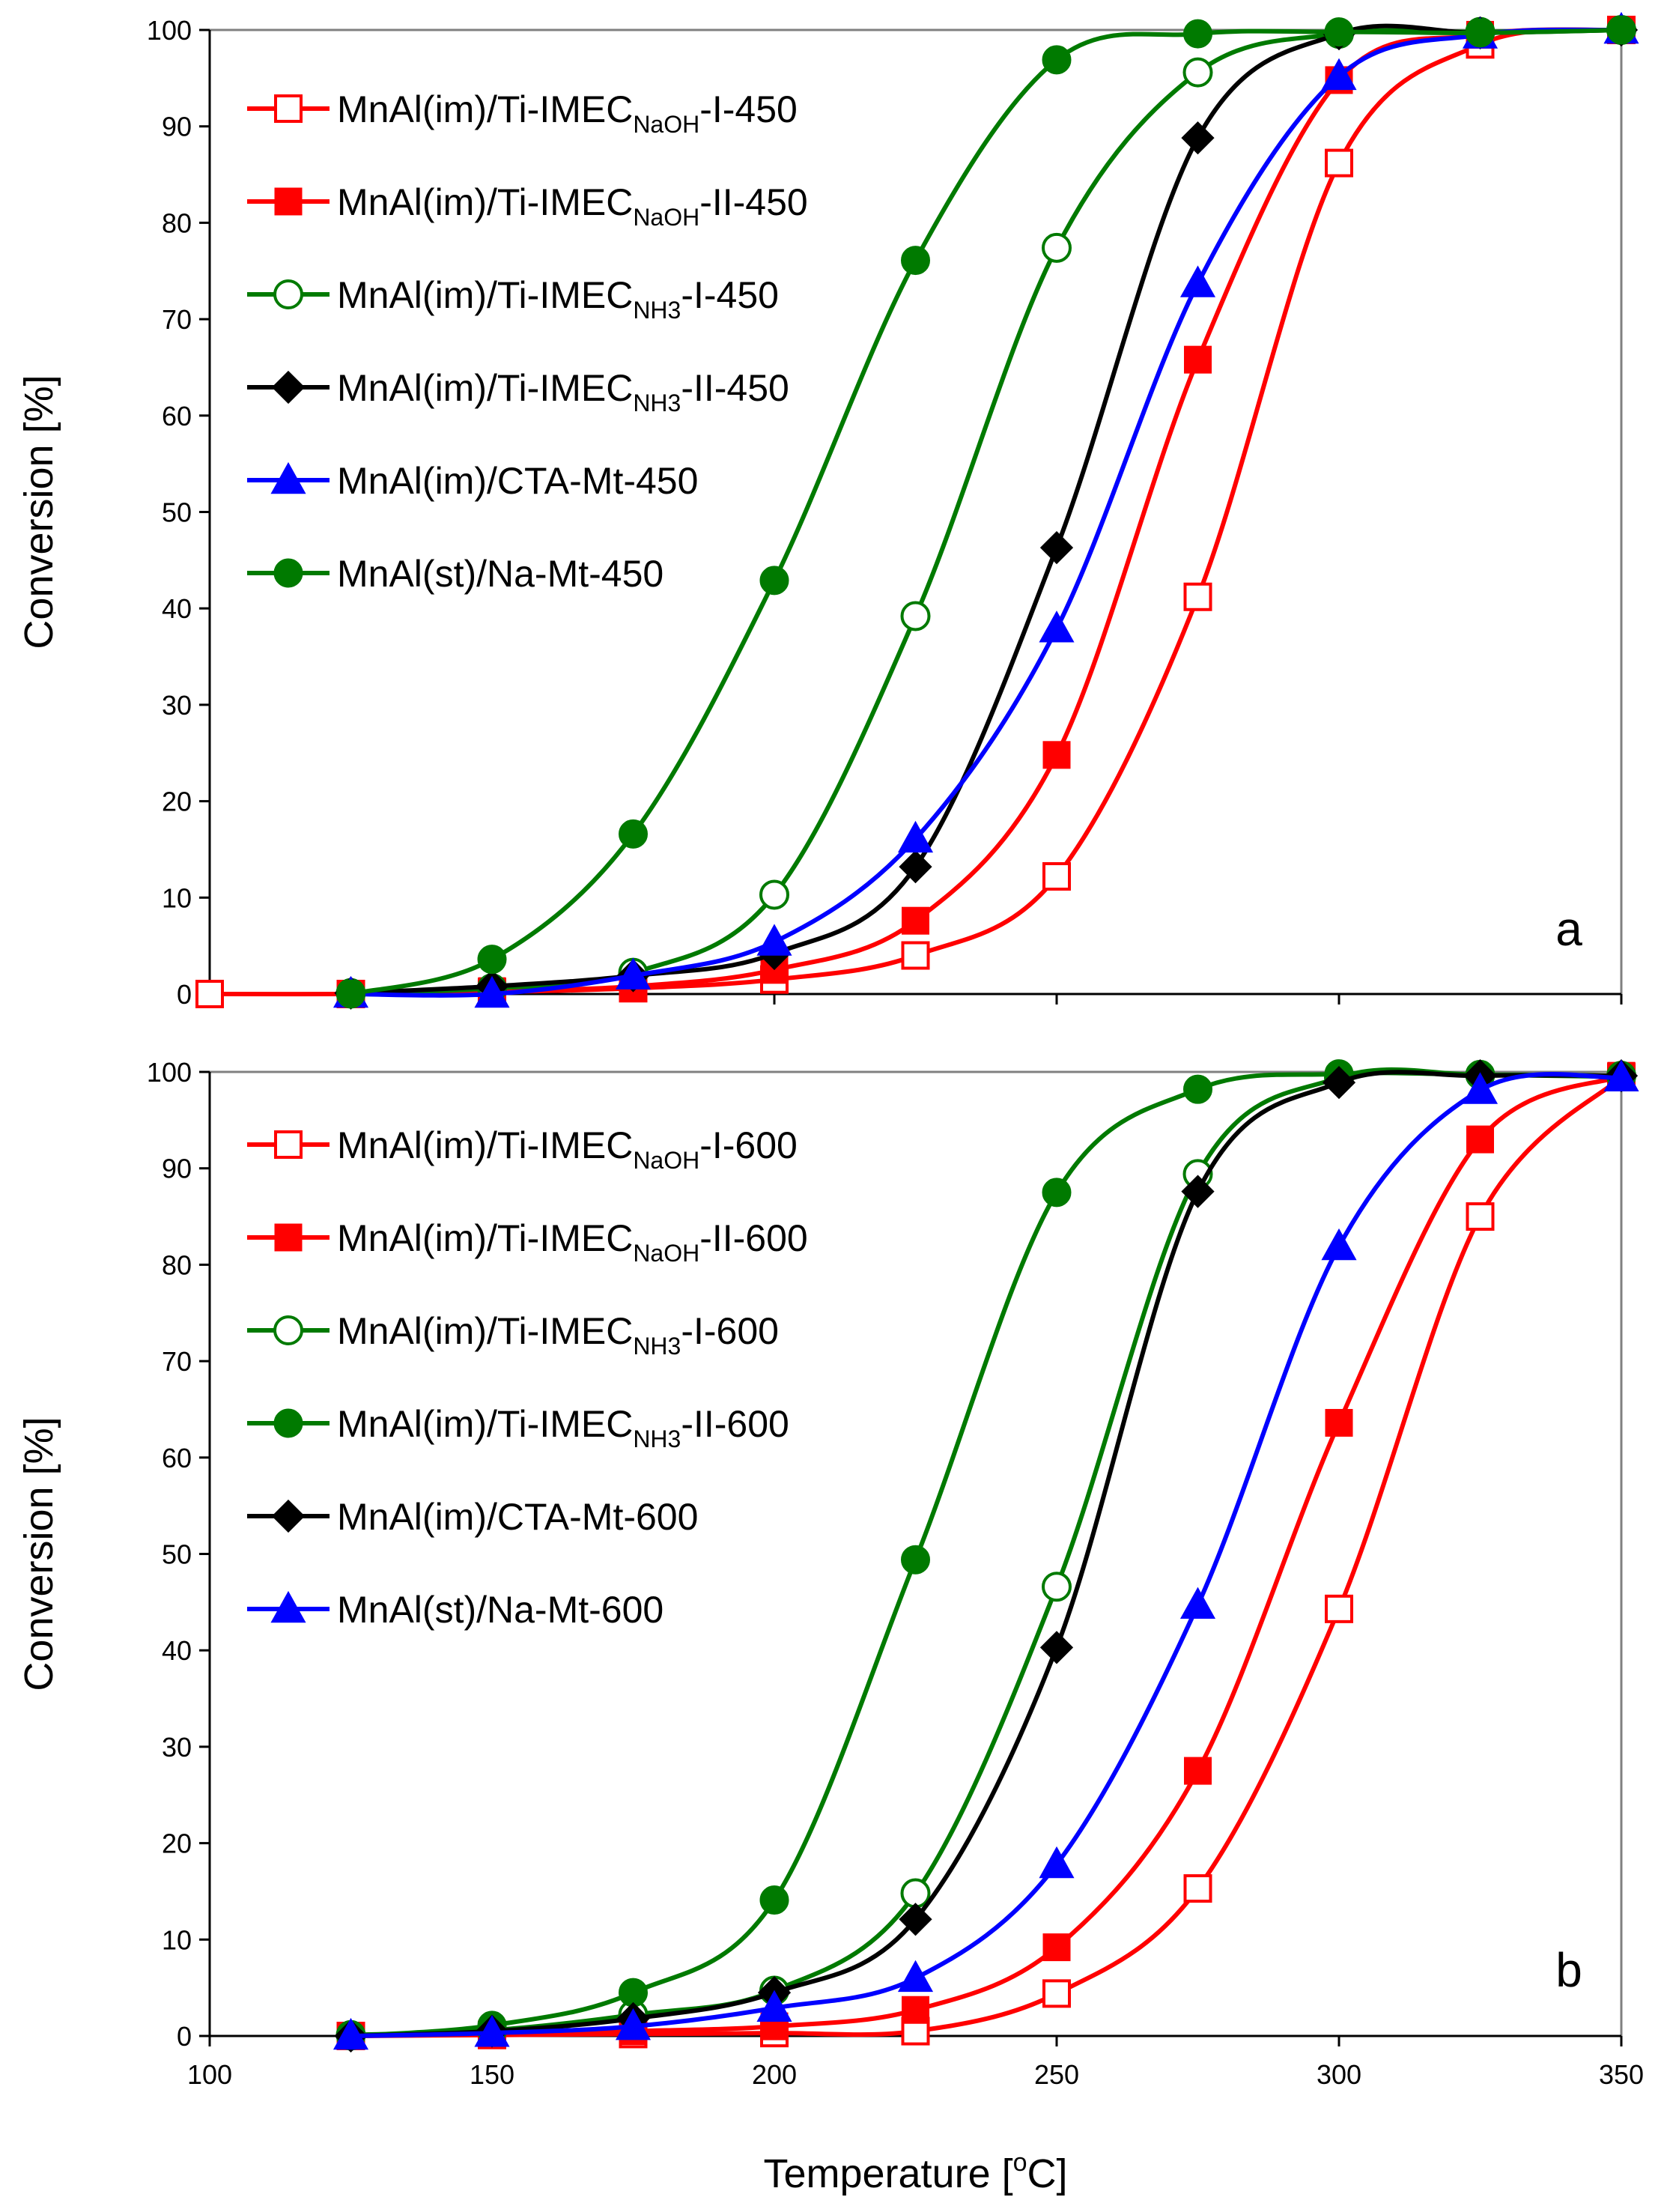 This screenshot has width=1664, height=2212. What do you see at coordinates (567, 113) in the screenshot?
I see `legend-label: MnAl(im)/Ti-IMECNaOH-I-450` at bounding box center [567, 113].